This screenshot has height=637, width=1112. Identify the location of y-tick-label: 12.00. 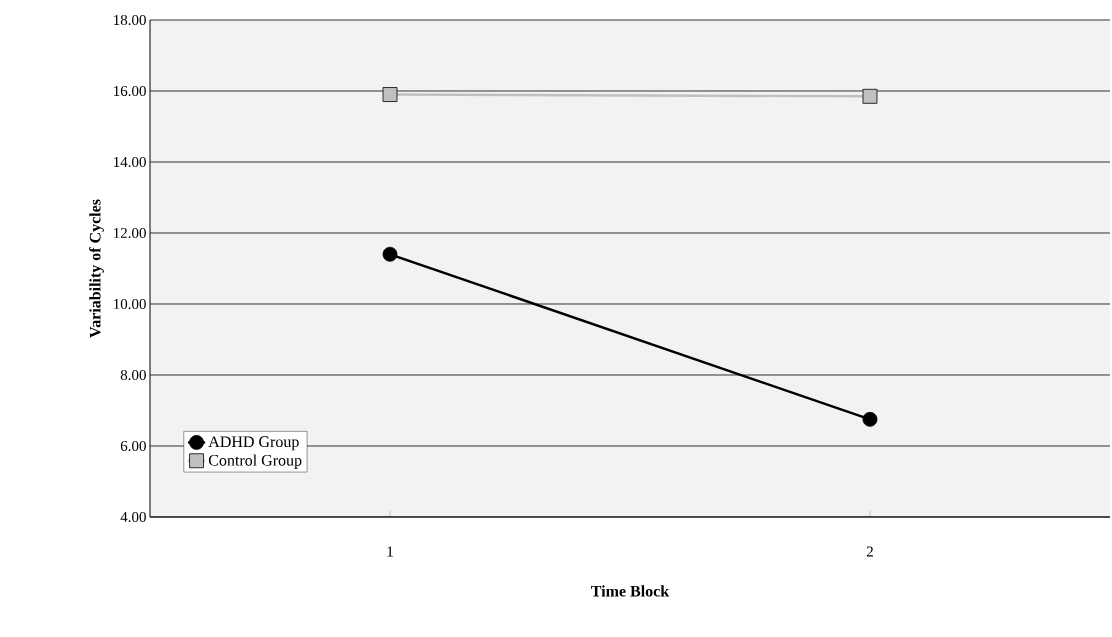
(130, 233).